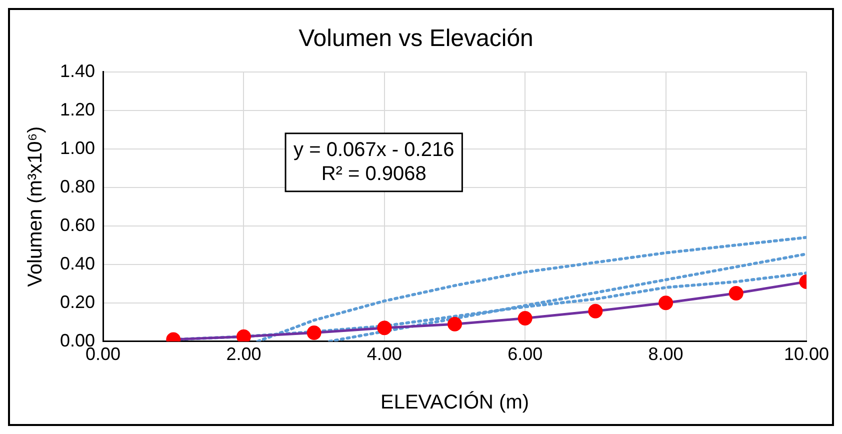  Describe the element at coordinates (35, 206) in the screenshot. I see `y-axis-title: Volumen (m³x10⁶)` at that location.